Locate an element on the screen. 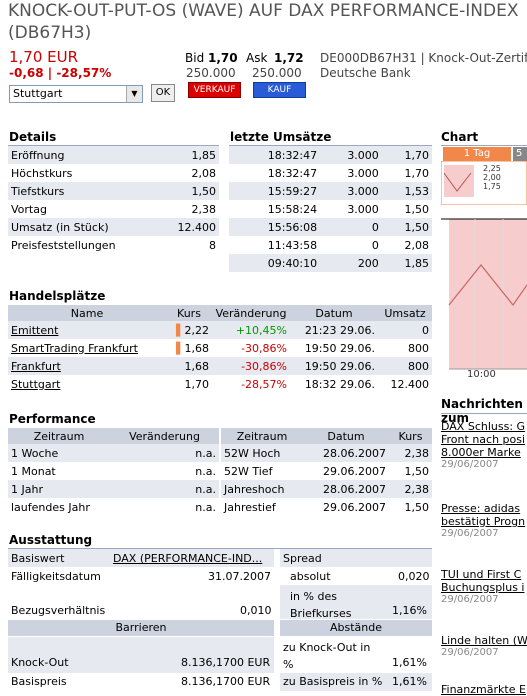  exchange-select: Stuttgart ▼ is located at coordinates (76, 94).